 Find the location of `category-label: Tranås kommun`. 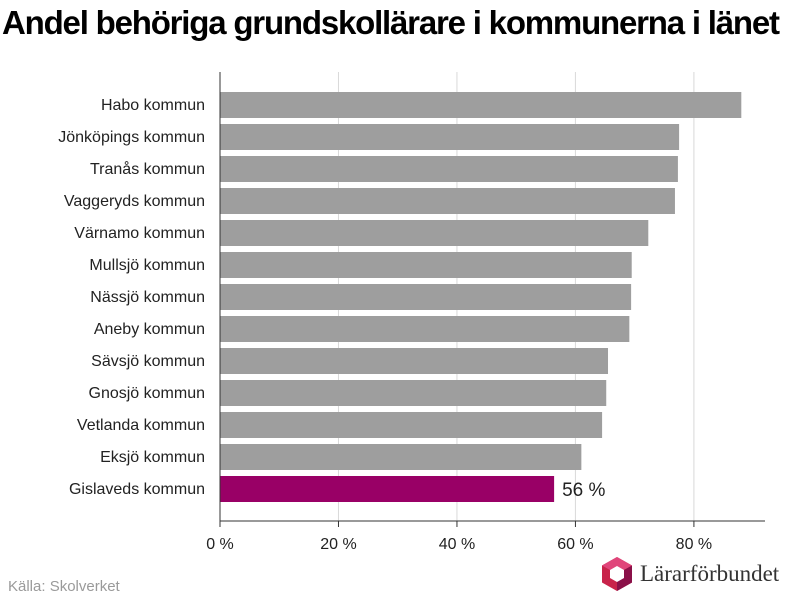

category-label: Tranås kommun is located at coordinates (147, 169).